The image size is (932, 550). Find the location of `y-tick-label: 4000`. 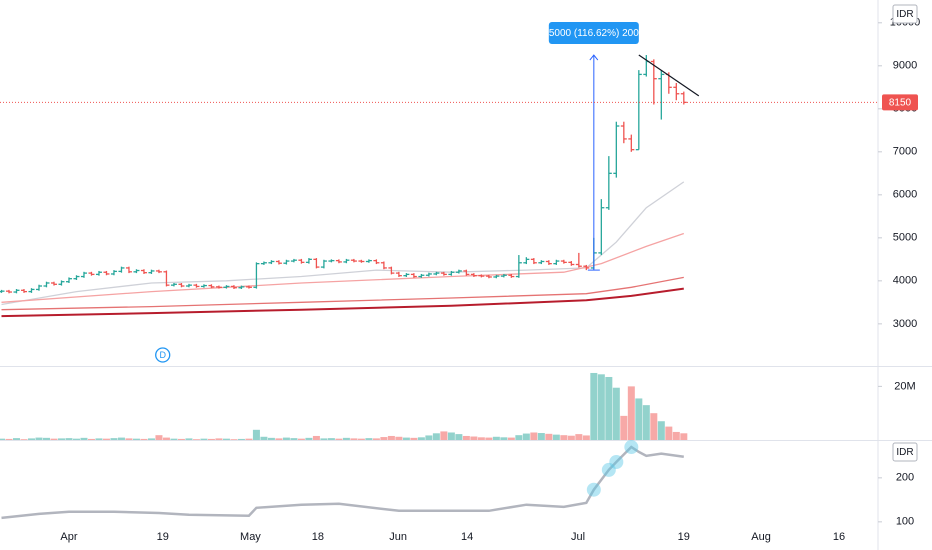

y-tick-label: 4000 is located at coordinates (905, 281).